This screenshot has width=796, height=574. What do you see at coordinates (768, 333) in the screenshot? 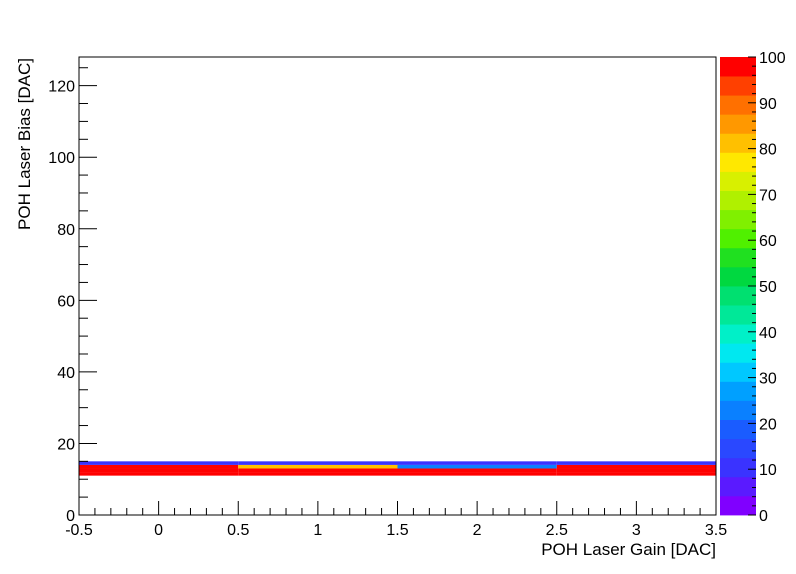
I see `z-tick-label: 40` at bounding box center [768, 333].